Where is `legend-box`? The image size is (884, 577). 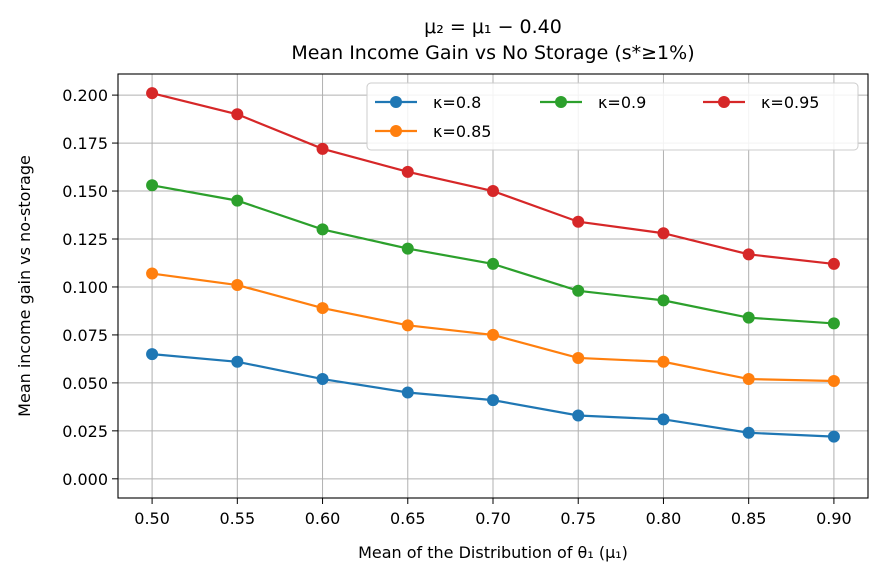 legend-box is located at coordinates (612, 116).